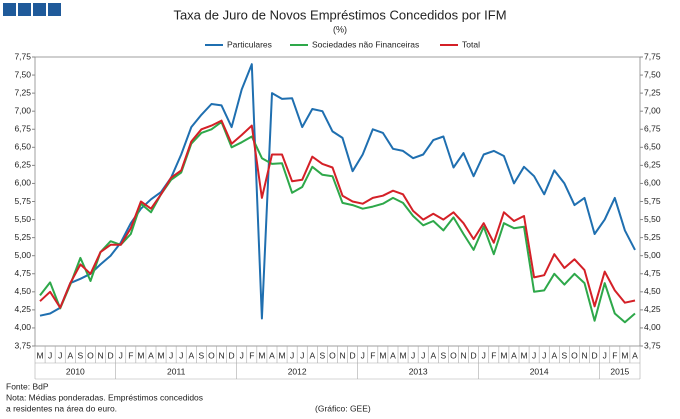 Image resolution: width=680 pixels, height=419 pixels. What do you see at coordinates (652, 201) in the screenshot?
I see `y2-tick-label: 5,75` at bounding box center [652, 201].